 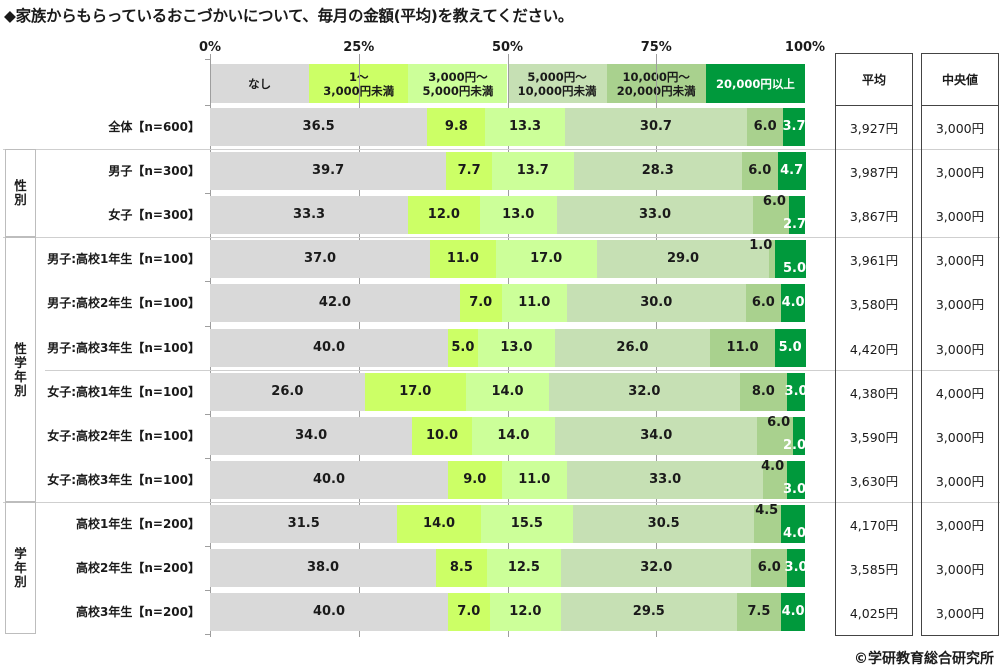 I want to click on bar-value-label: 8.5, so click(x=461, y=567).